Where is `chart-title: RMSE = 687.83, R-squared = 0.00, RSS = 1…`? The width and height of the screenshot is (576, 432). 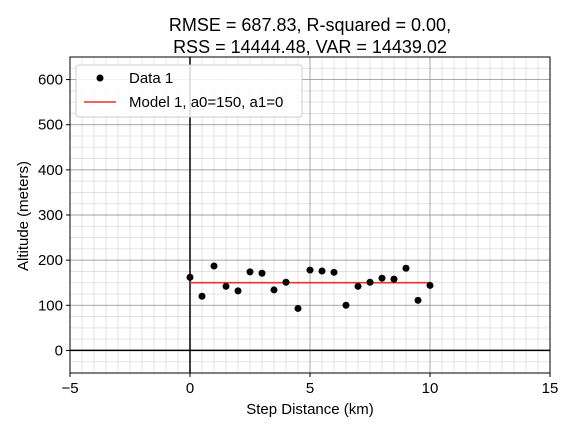 chart-title: RMSE = 687.83, R-squared = 0.00, RSS = 1… is located at coordinates (310, 36).